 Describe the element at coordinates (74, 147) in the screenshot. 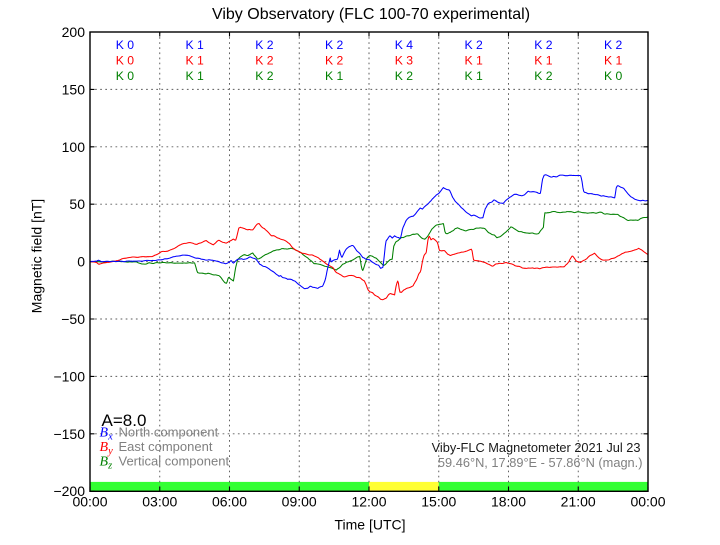

I see `svg-text: 100` at that location.